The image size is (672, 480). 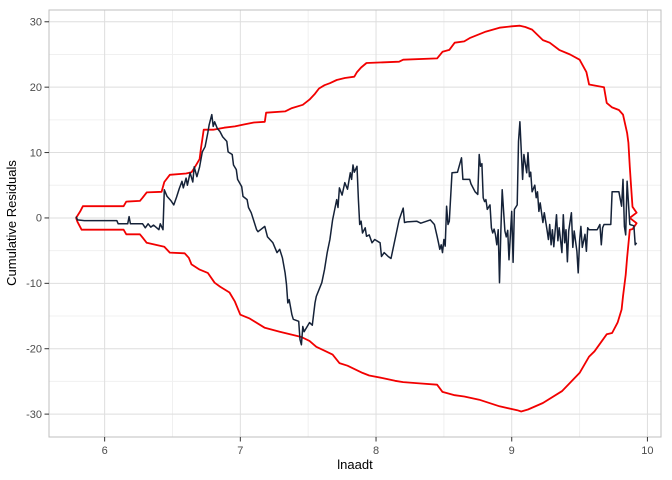 What do you see at coordinates (36, 88) in the screenshot?
I see `y-tick-label: 20` at bounding box center [36, 88].